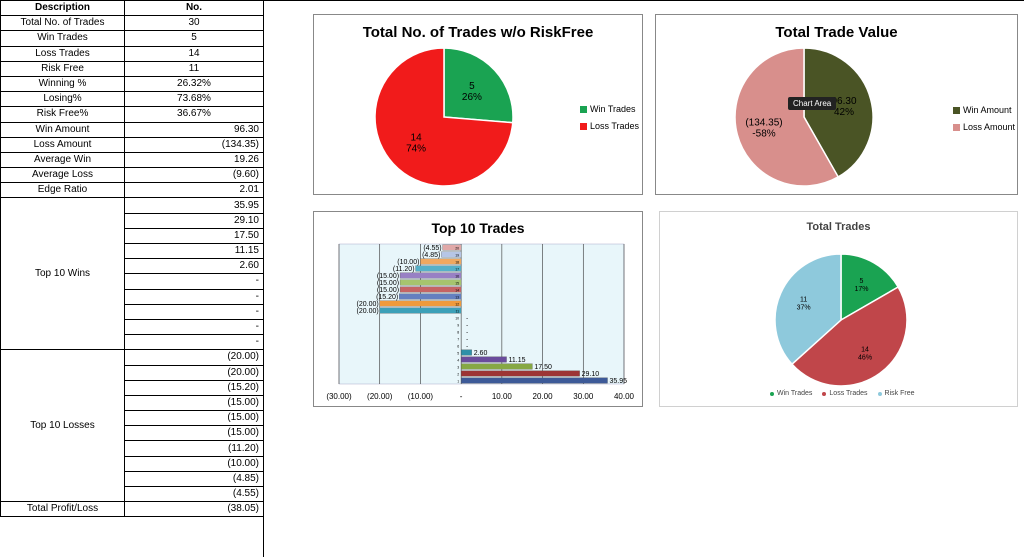 The height and width of the screenshot is (557, 1024). I want to click on bar-data-label: 11.15, so click(517, 360).